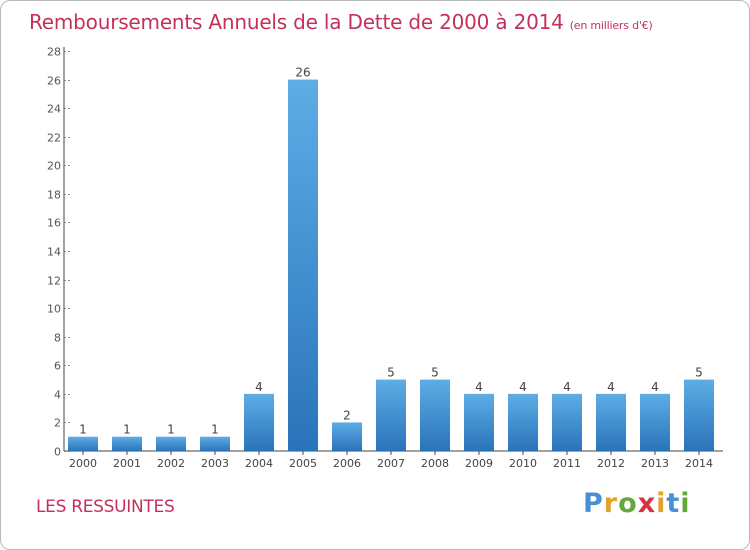 The height and width of the screenshot is (550, 750). I want to click on y-tick-label: 0, so click(57, 452).